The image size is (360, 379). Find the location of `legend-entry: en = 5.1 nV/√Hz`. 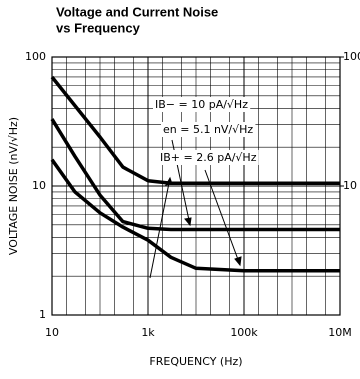

legend-entry: en = 5.1 nV/√Hz is located at coordinates (208, 129).